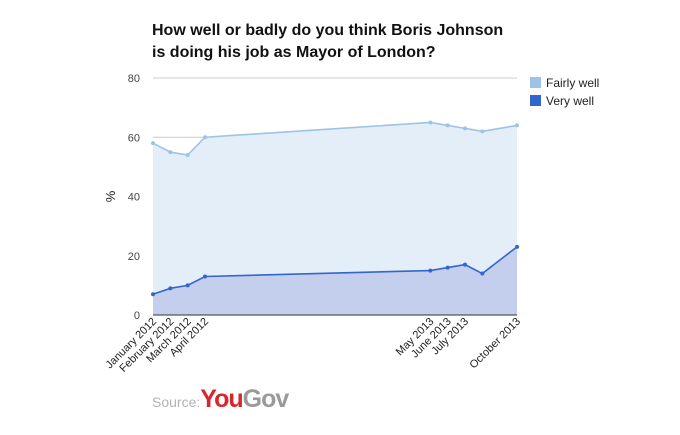 This screenshot has width=680, height=435. I want to click on yougov-logo-you: You, so click(221, 399).